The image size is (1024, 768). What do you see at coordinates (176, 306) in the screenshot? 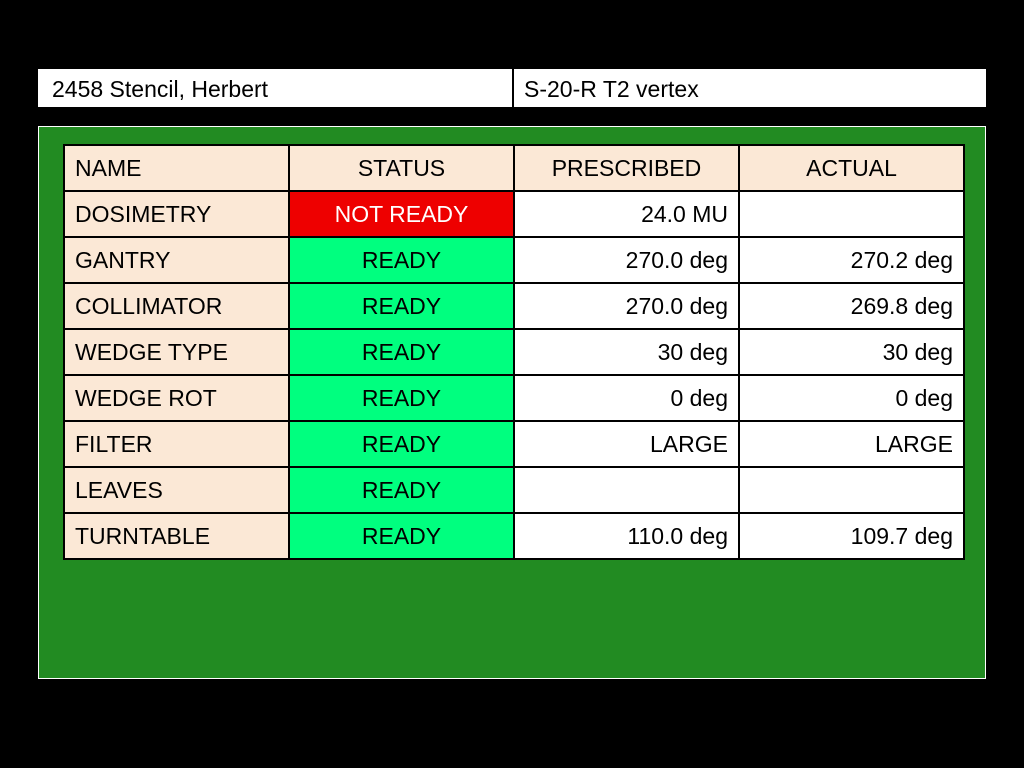
I see `row-name: COLLIMATOR` at bounding box center [176, 306].